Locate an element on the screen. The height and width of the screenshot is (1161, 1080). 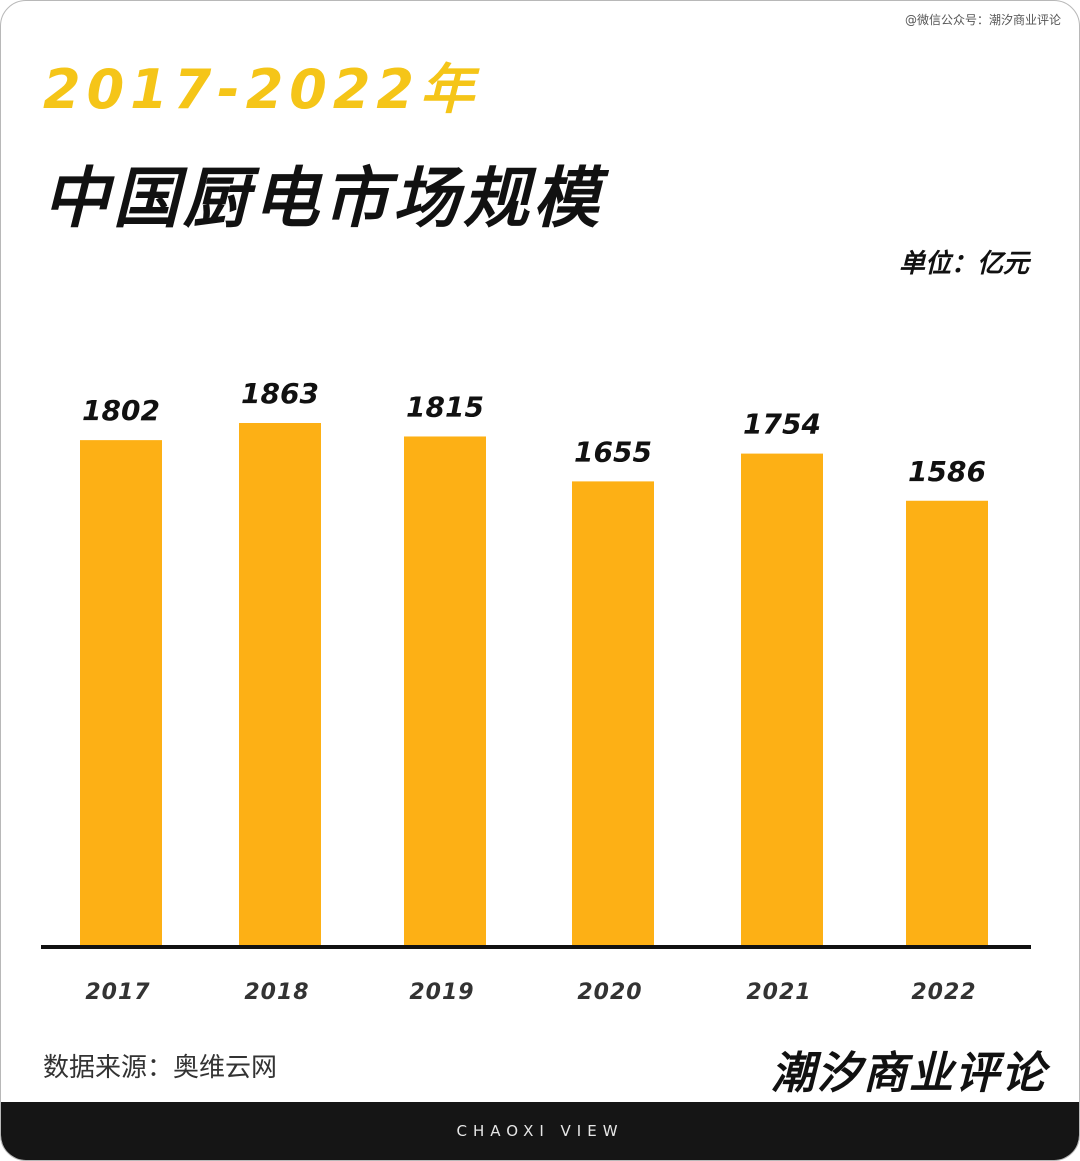
title-years: 2017-2022年 is located at coordinates (261, 89).